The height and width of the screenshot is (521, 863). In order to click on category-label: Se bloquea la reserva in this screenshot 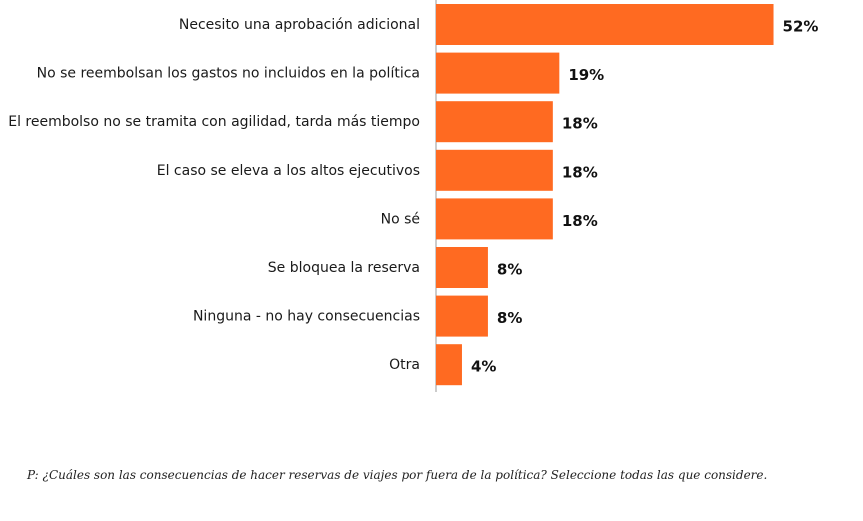, I will do `click(344, 268)`.